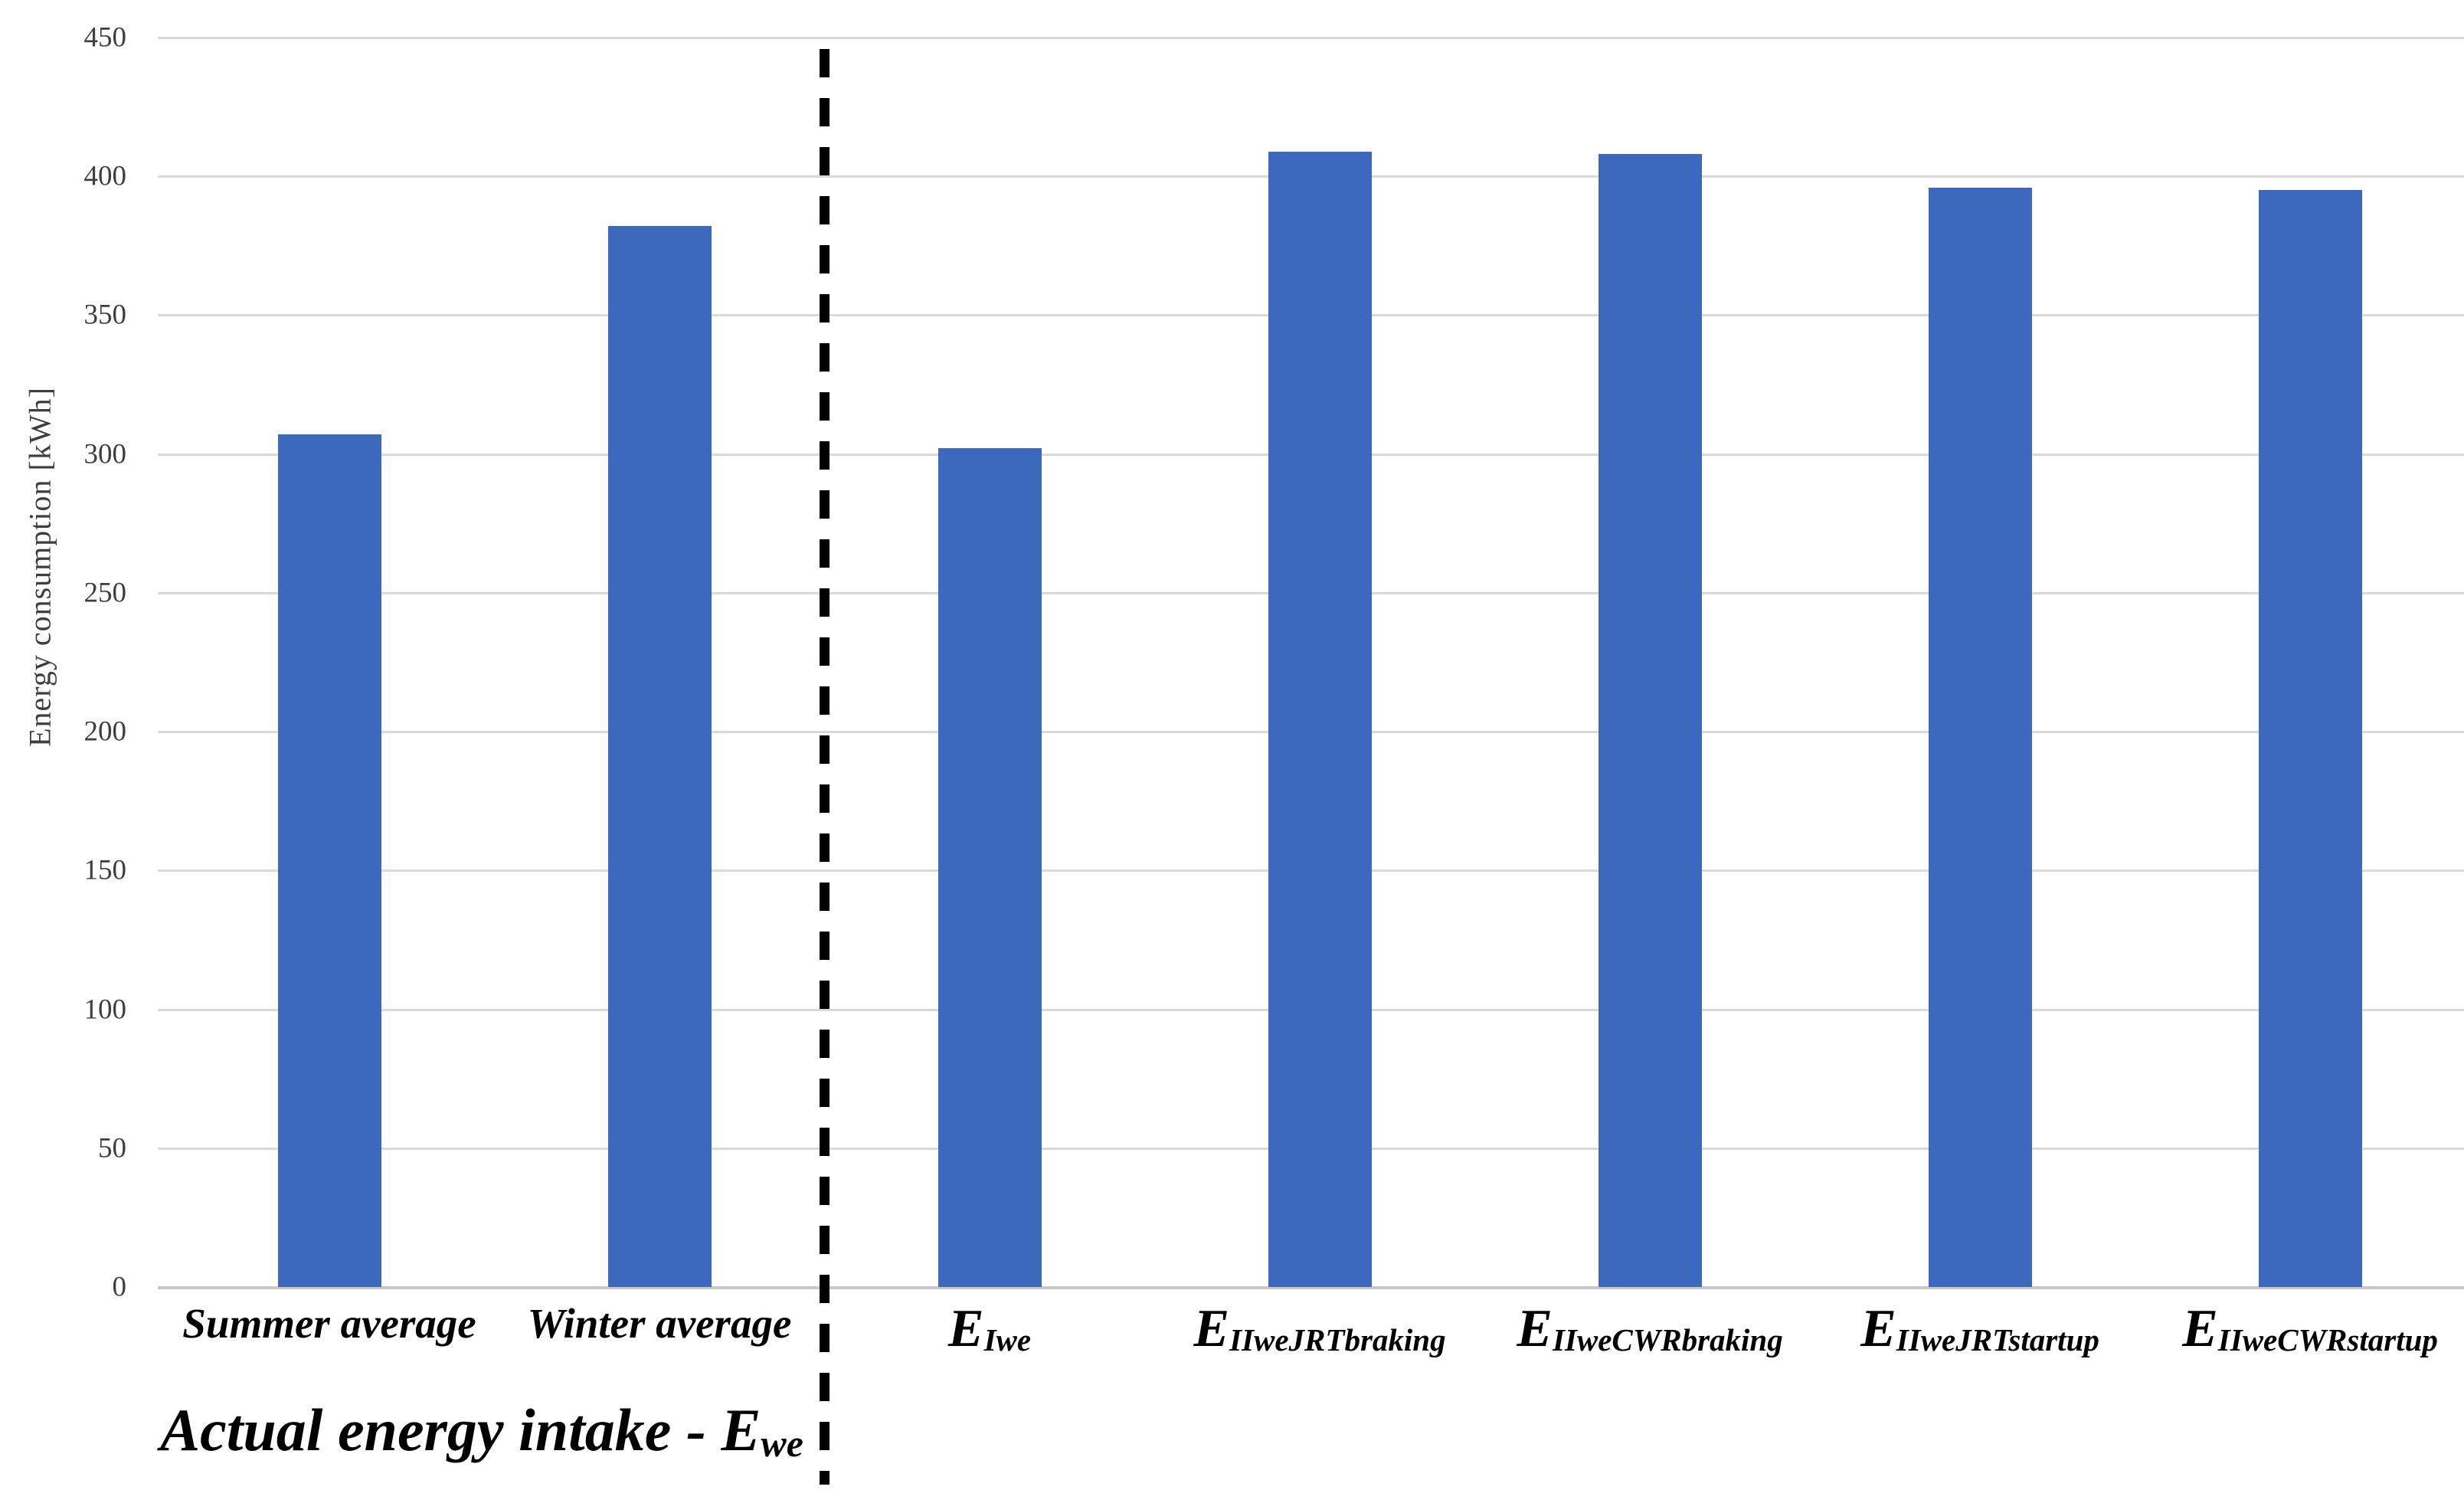 This screenshot has width=2464, height=1490. Describe the element at coordinates (105, 176) in the screenshot. I see `y-tick-label-400: 400` at that location.